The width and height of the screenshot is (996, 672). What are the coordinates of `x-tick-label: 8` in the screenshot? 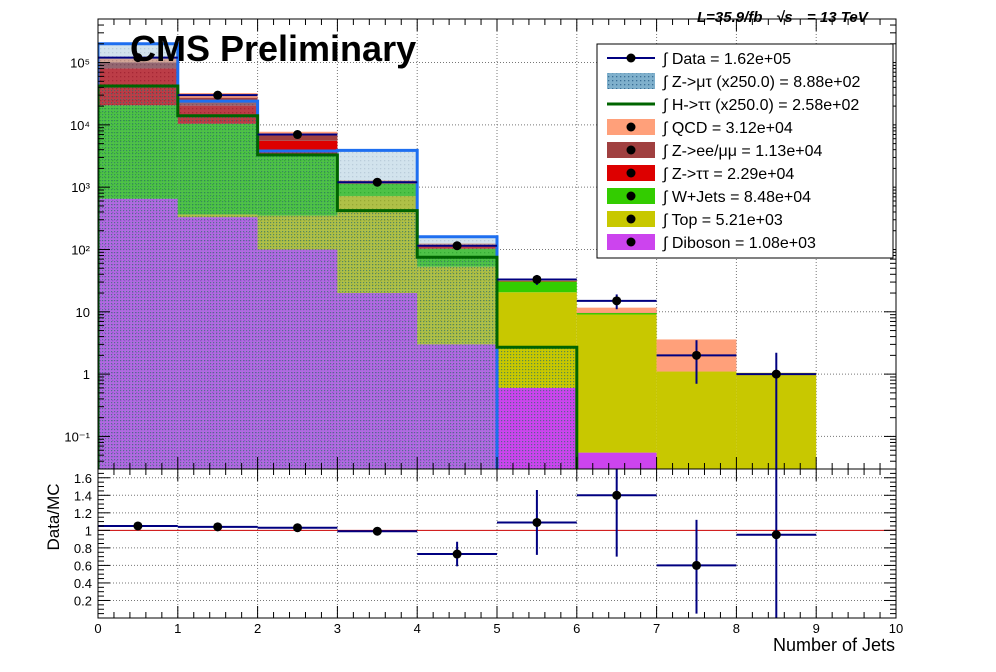 It's located at (736, 628).